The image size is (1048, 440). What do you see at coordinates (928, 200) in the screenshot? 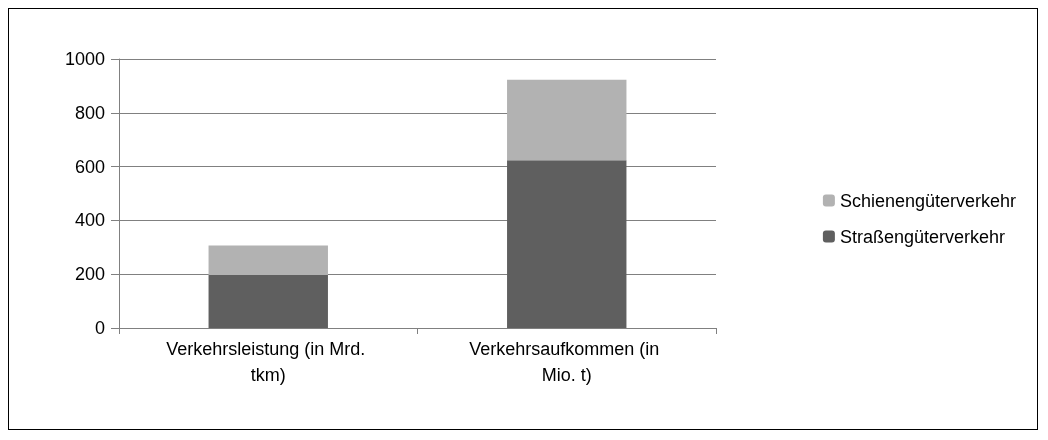
I see `legend-label: Schienengüterverkehr` at bounding box center [928, 200].